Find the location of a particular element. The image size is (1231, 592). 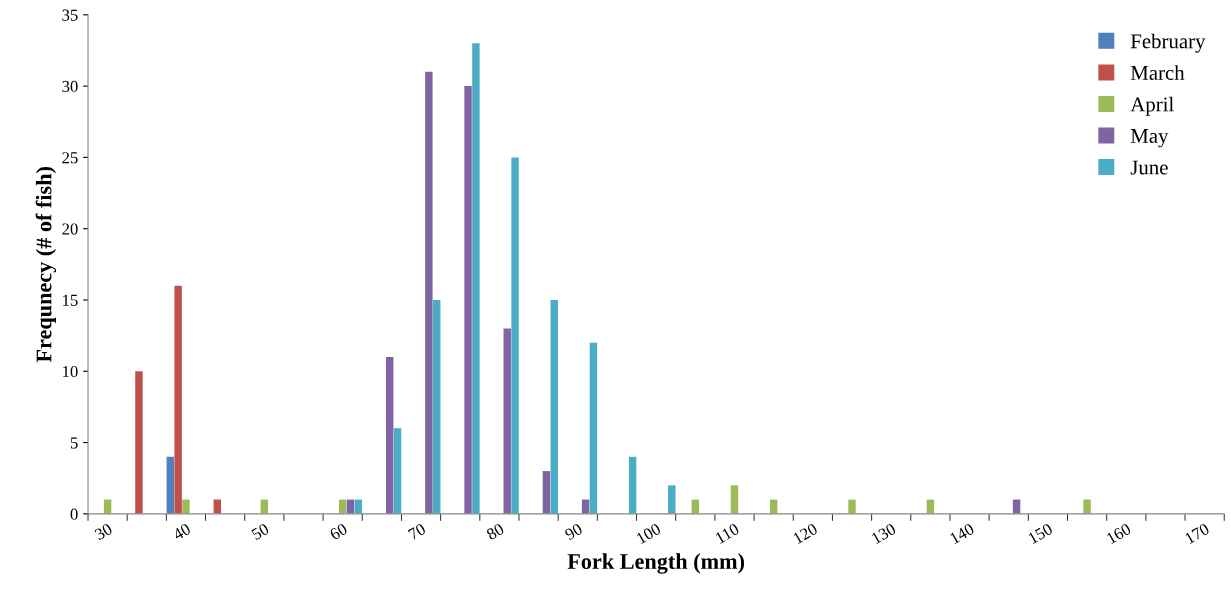

x-tick-label: 60 is located at coordinates (338, 531).